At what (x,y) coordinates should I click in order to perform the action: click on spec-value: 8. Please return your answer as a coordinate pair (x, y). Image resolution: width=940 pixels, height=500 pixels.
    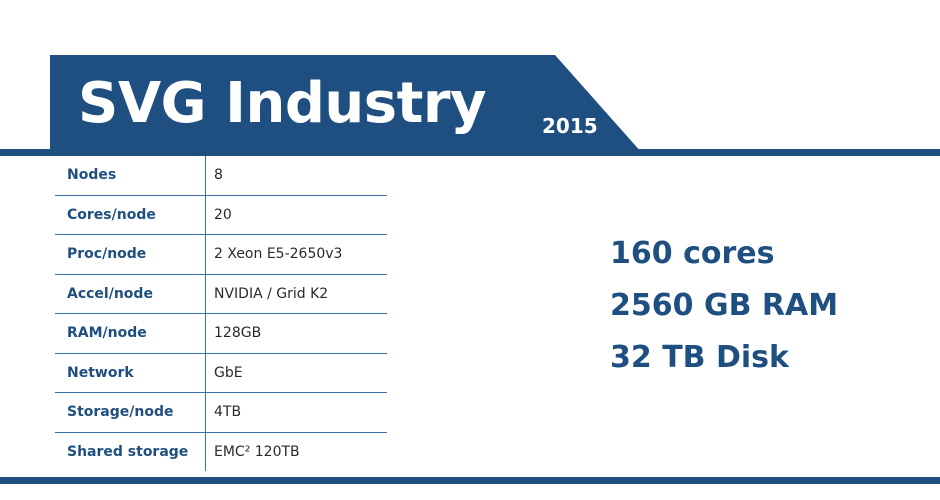
    Looking at the image, I should click on (296, 176).